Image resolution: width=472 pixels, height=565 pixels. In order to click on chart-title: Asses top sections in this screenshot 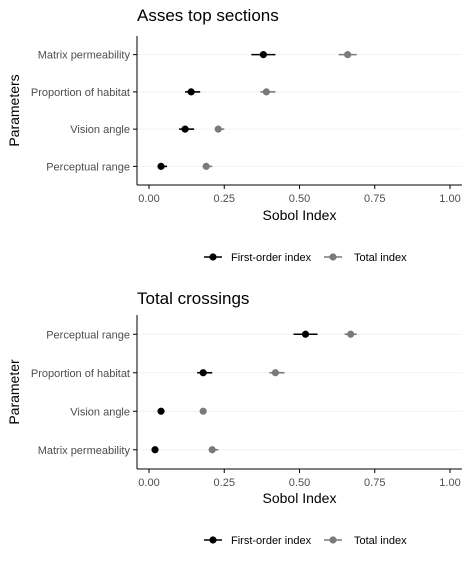, I will do `click(208, 15)`.